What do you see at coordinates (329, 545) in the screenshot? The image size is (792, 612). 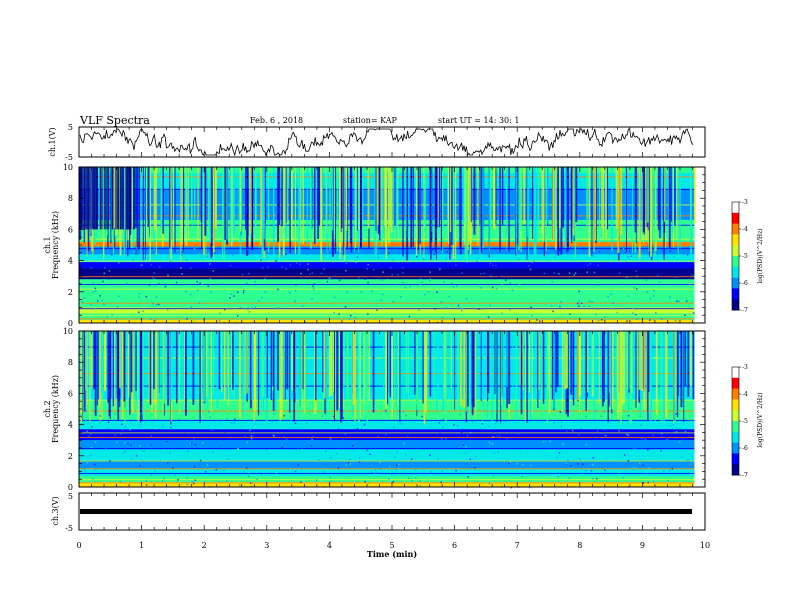 I see `time-tick-label: 4` at bounding box center [329, 545].